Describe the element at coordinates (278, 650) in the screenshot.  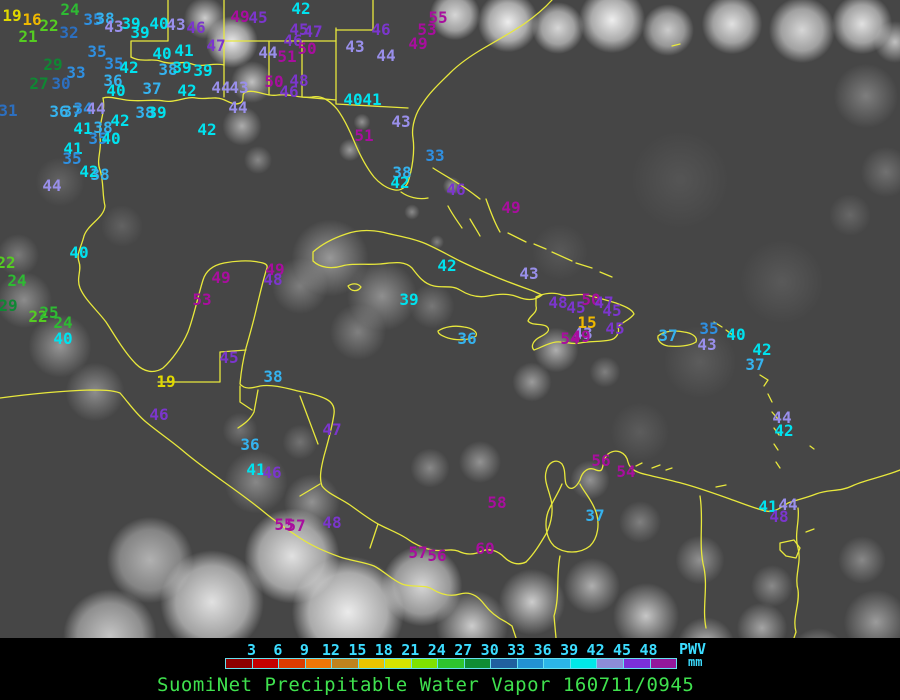
I see `colorbar-tick-label: 6` at that location.